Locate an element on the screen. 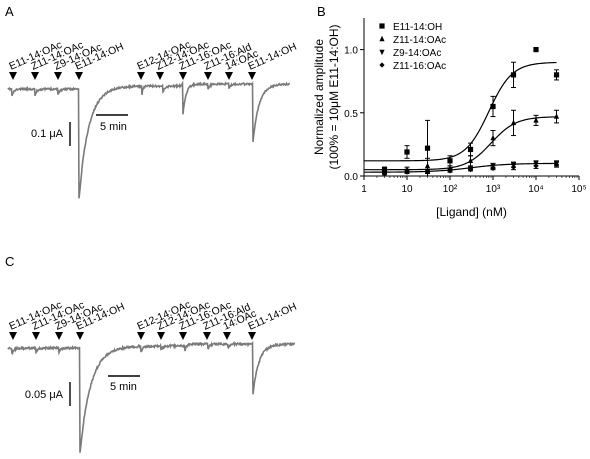 The image size is (590, 459). scale-label-current-c: 0.05 μA is located at coordinates (44, 395).